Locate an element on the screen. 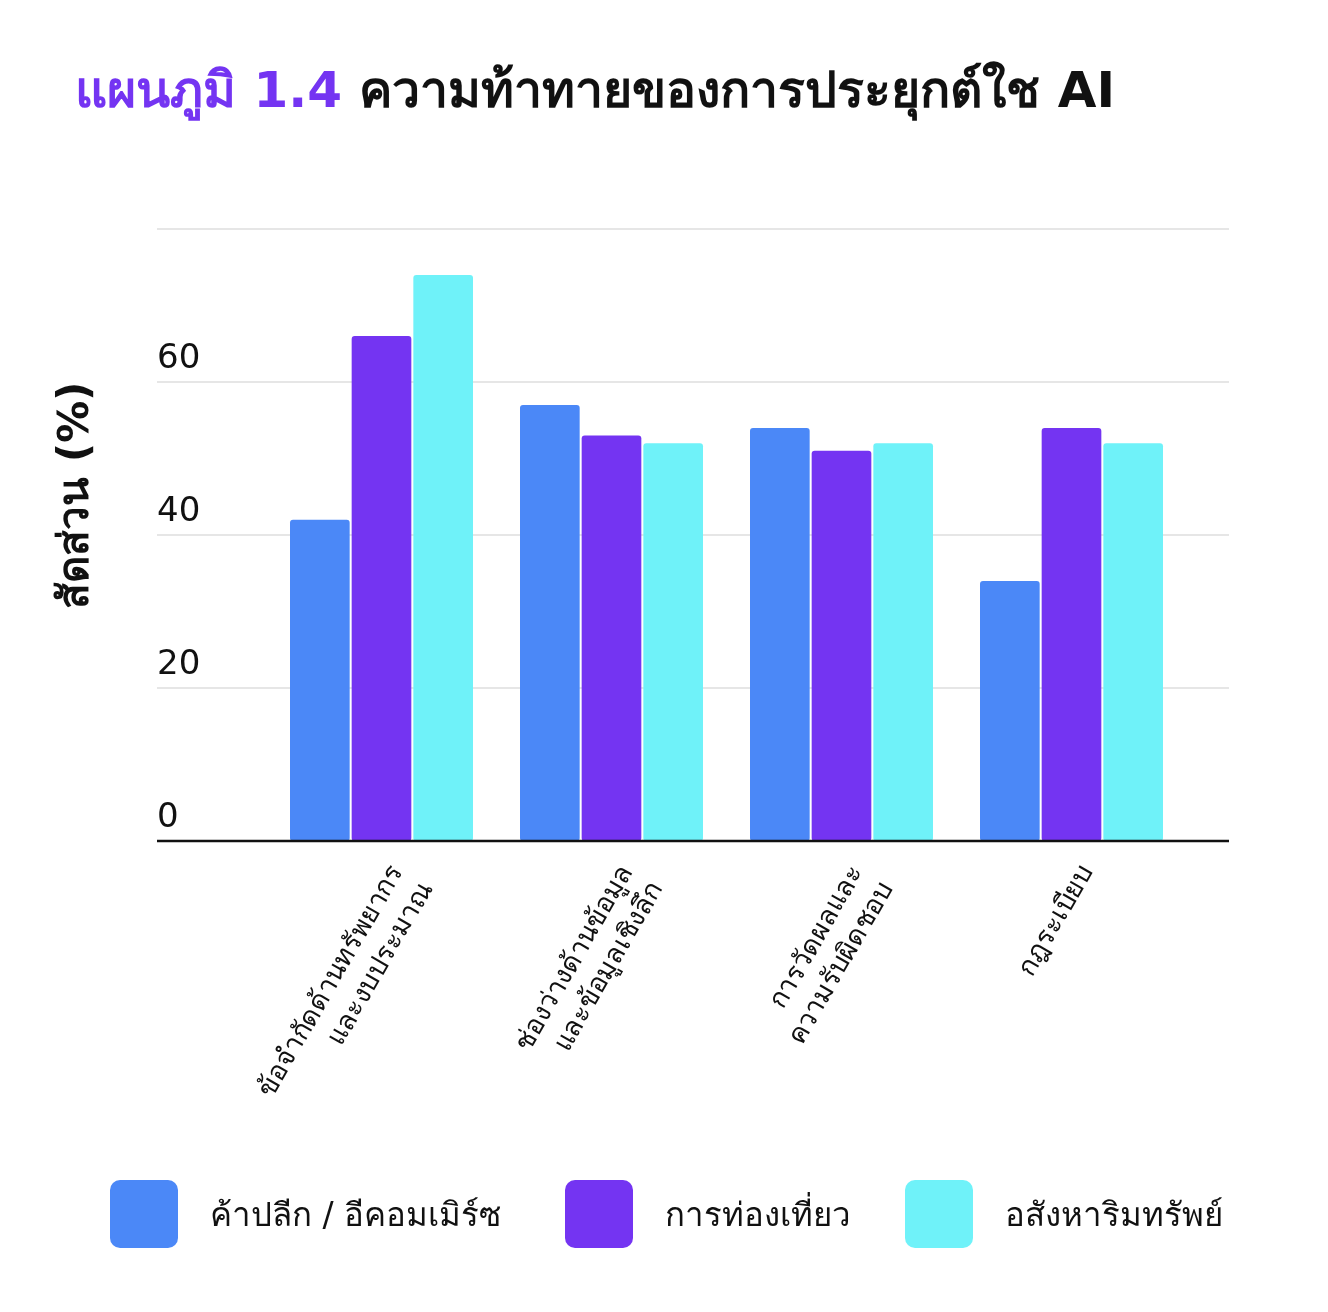  y-axis-title: สัดส่วน (%) is located at coordinates (73, 495).